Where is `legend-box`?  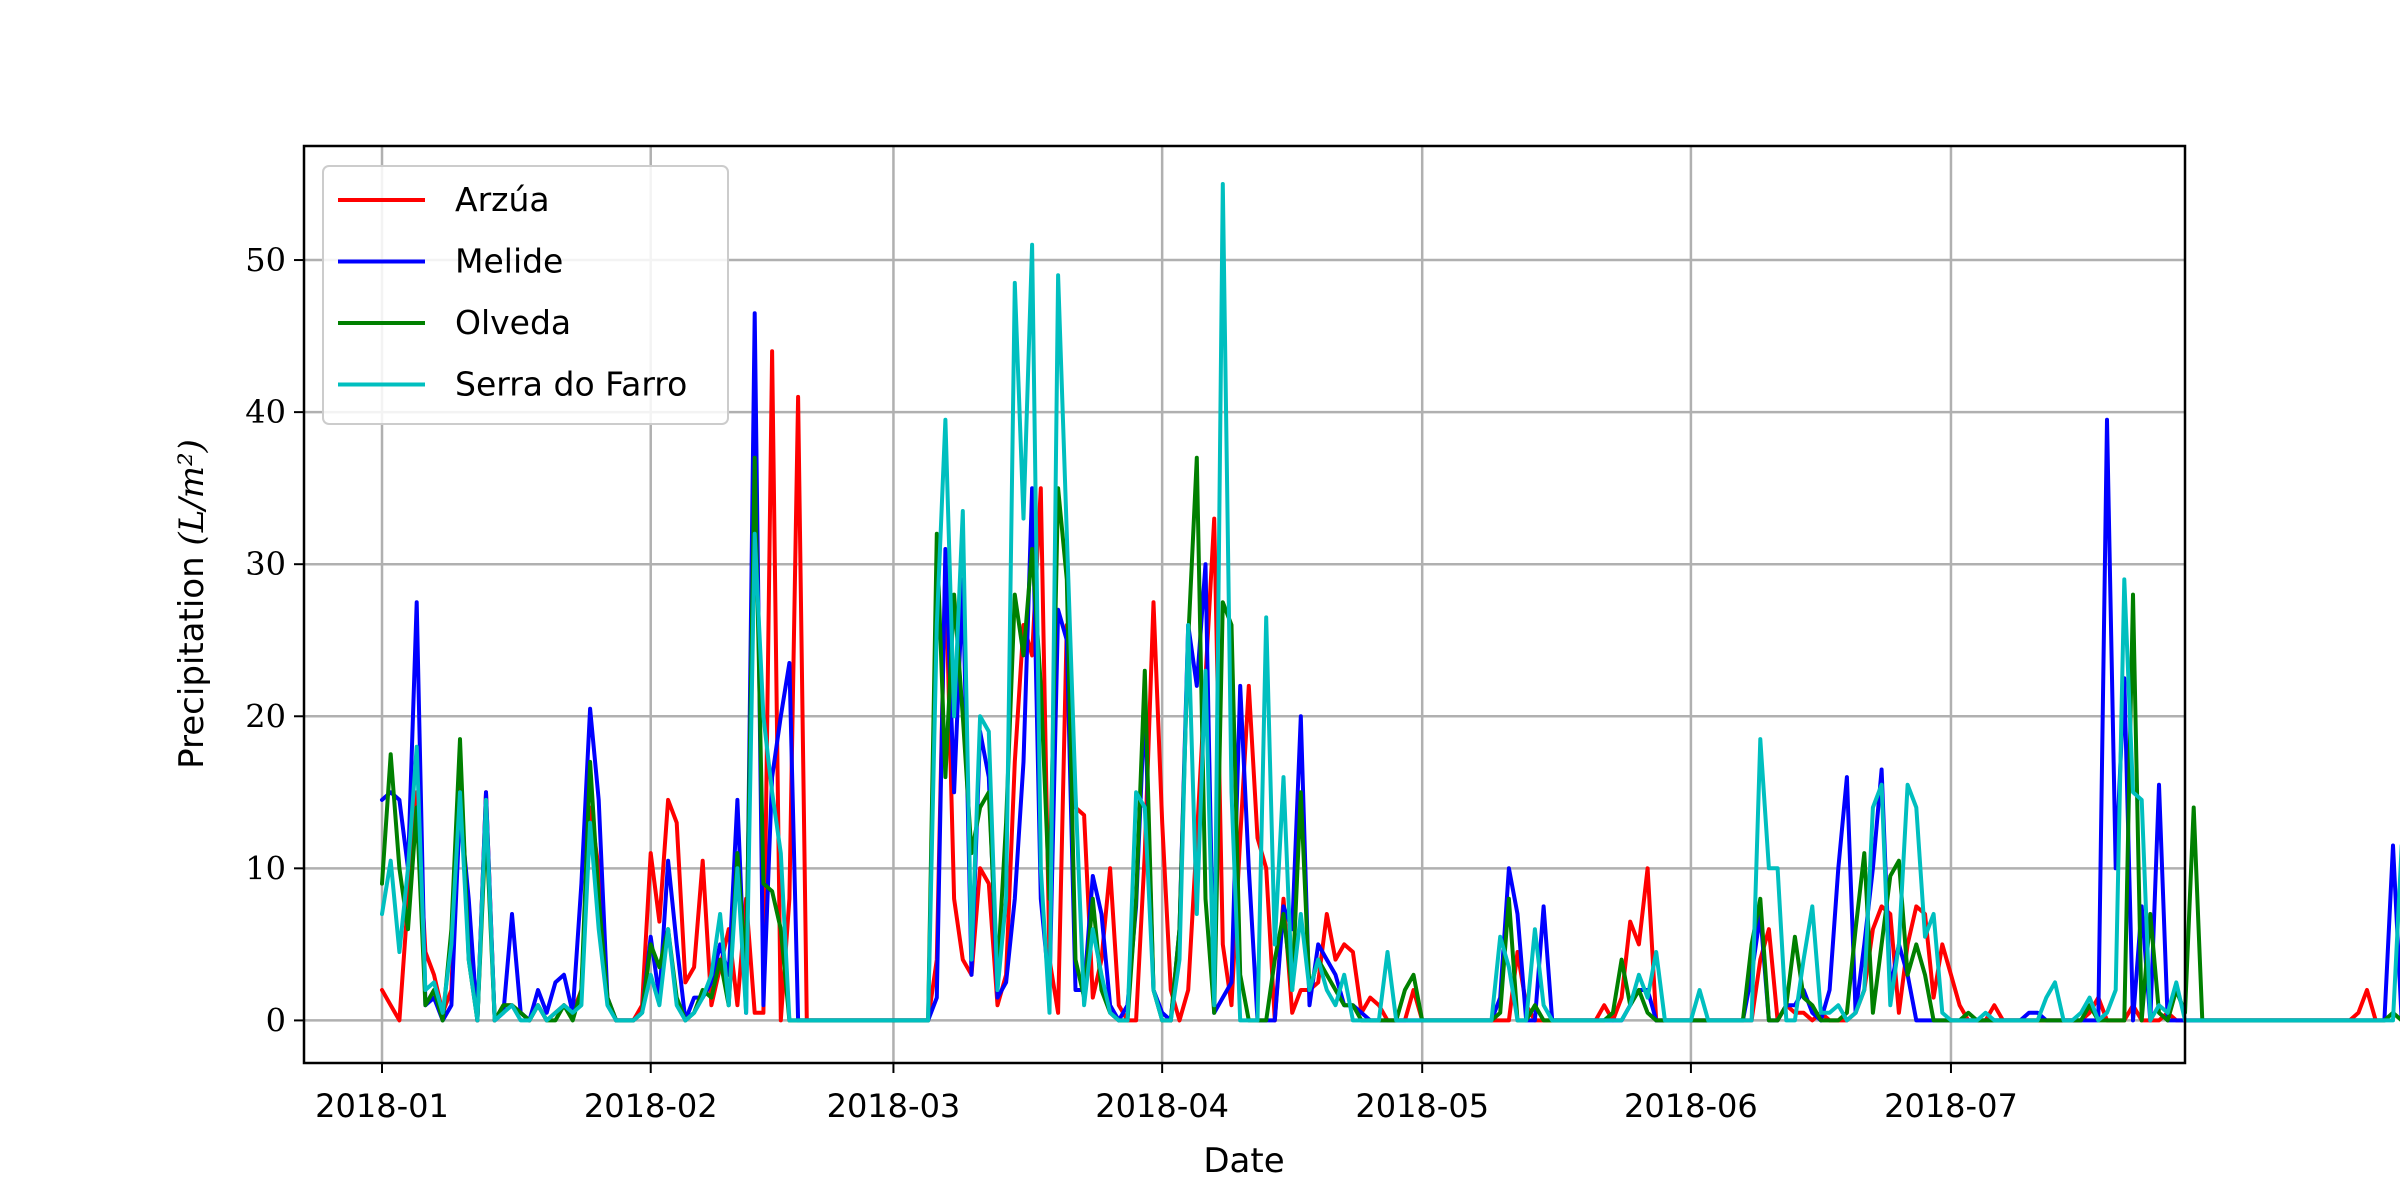
legend-box is located at coordinates (525, 295).